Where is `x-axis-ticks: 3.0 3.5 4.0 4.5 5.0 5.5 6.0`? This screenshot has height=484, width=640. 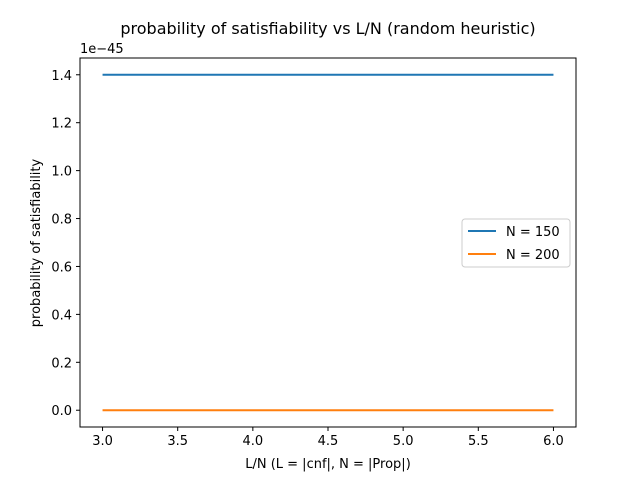
x-axis-ticks: 3.0 3.5 4.0 4.5 5.0 5.5 6.0 is located at coordinates (328, 438).